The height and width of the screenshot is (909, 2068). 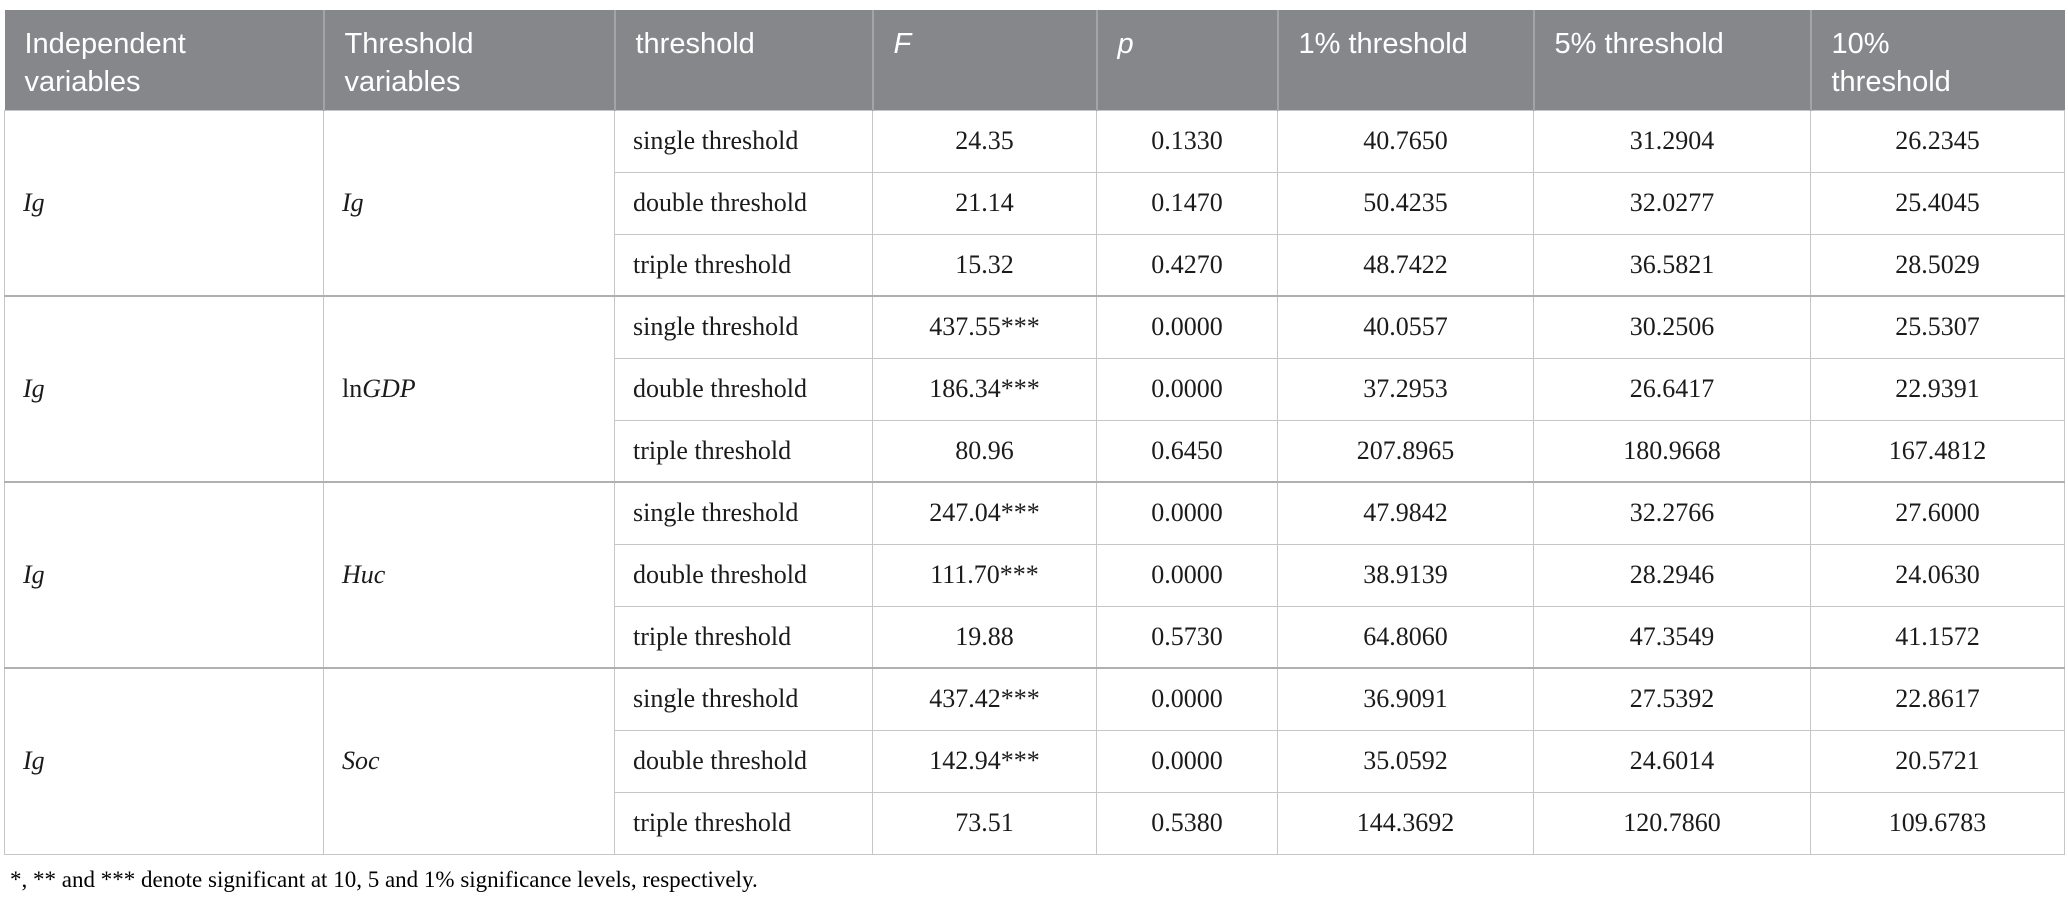 I want to click on cell-threshold-5pct: 28.2946, so click(x=1672, y=575).